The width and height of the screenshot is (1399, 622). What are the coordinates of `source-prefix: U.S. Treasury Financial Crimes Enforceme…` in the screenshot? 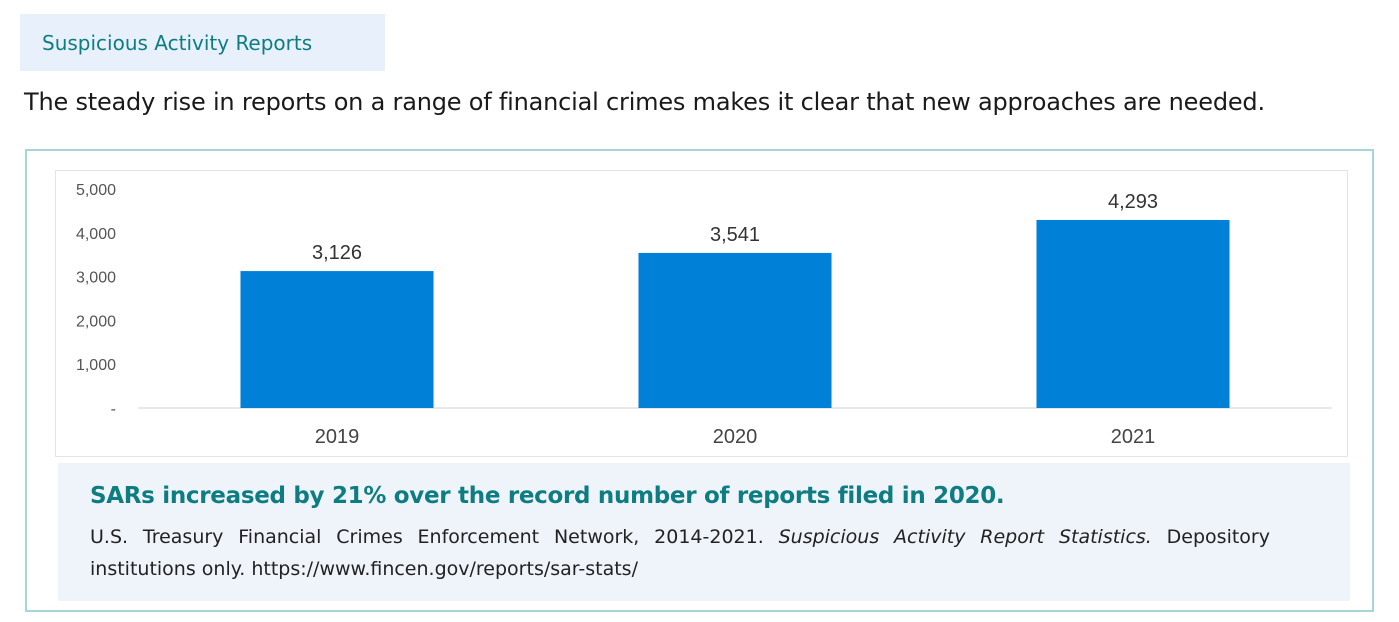 It's located at (434, 537).